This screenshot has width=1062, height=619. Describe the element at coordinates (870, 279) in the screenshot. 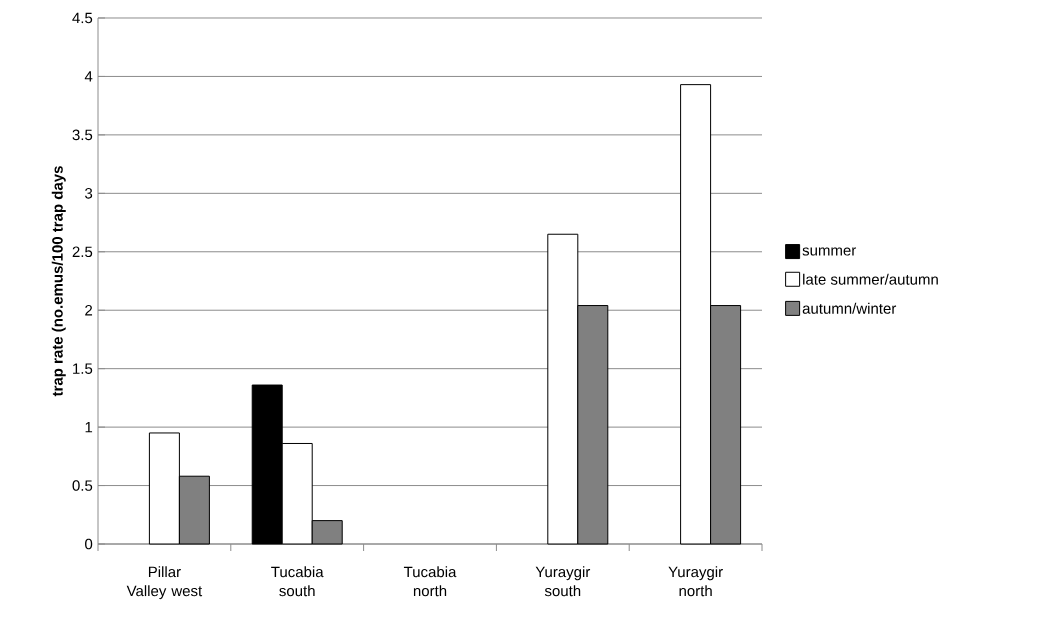

I see `legend-label: late summer/autumn` at that location.